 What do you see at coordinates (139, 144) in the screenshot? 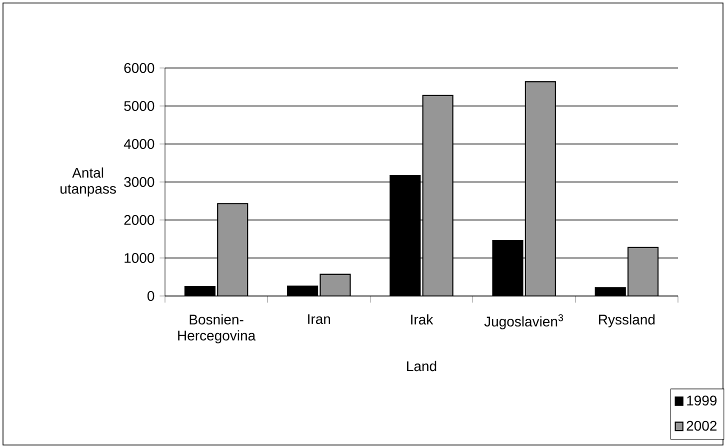
I see `y-tick-label: 4000` at bounding box center [139, 144].